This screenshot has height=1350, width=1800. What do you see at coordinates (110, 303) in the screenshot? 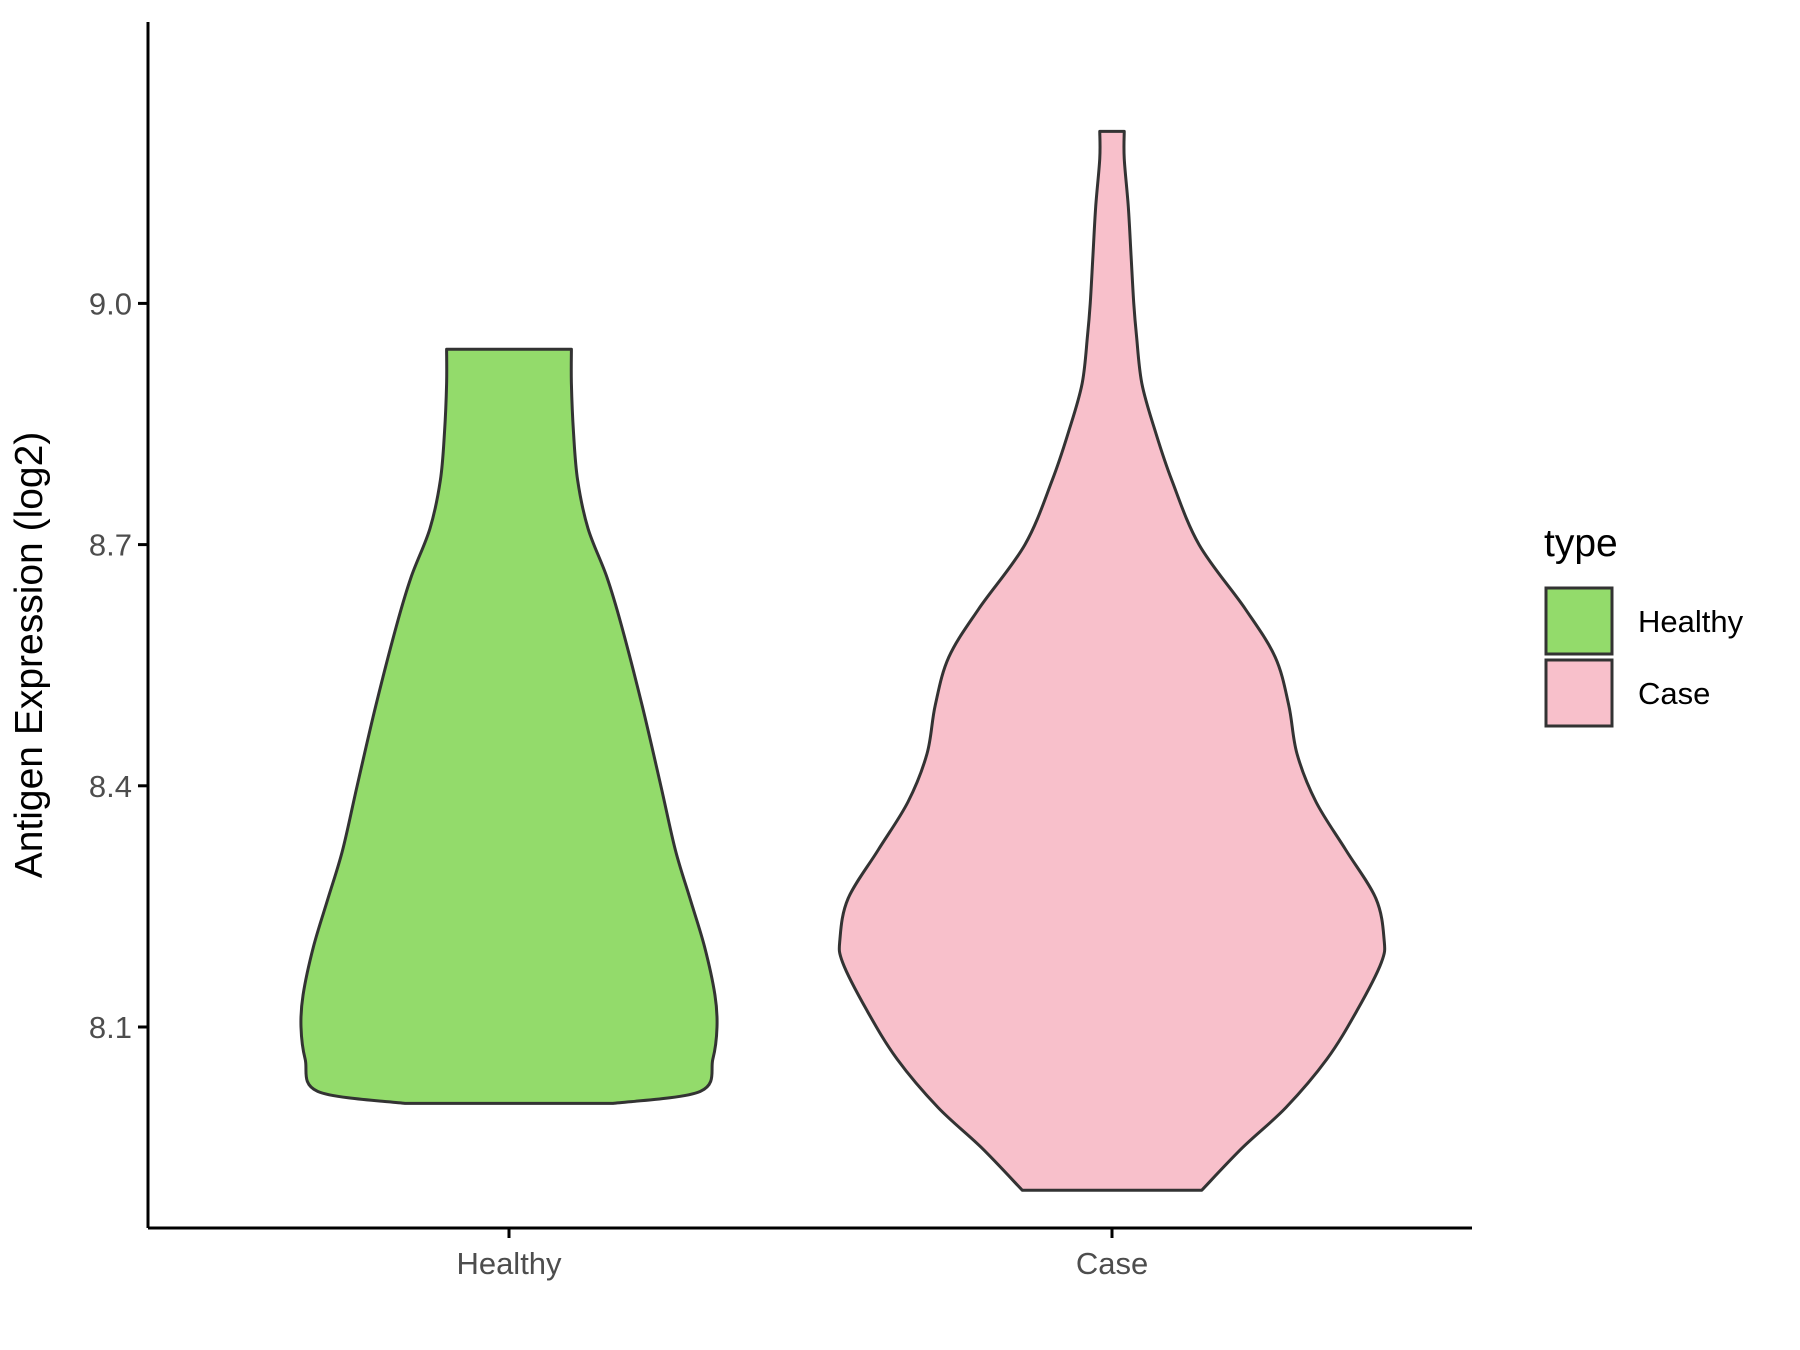
I see `y-tick-label: 9.0` at bounding box center [110, 303].